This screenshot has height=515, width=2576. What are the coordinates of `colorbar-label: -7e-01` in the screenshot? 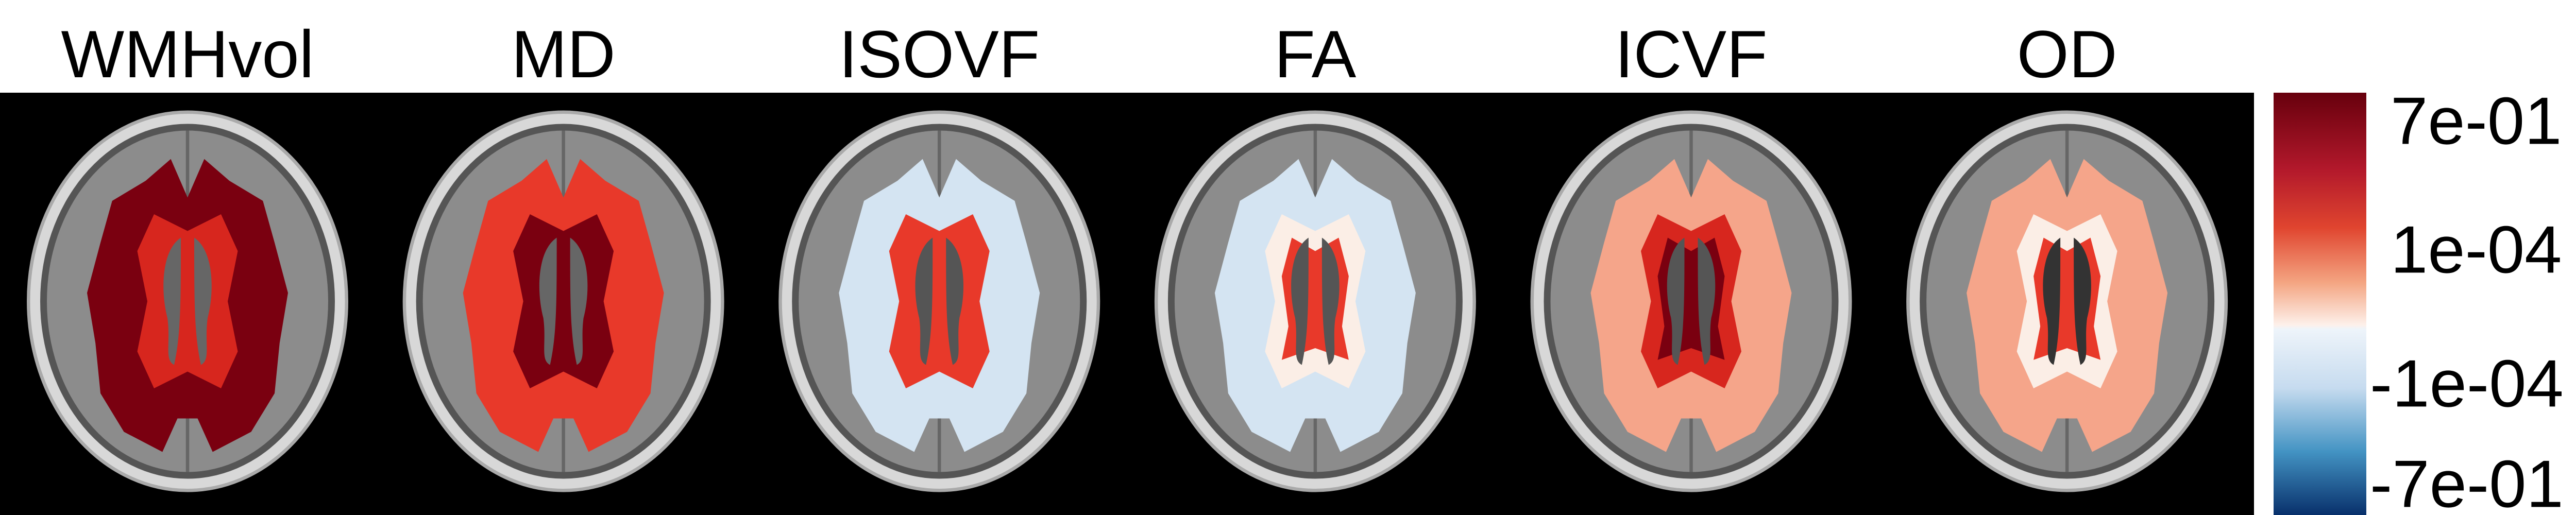 It's located at (2467, 481).